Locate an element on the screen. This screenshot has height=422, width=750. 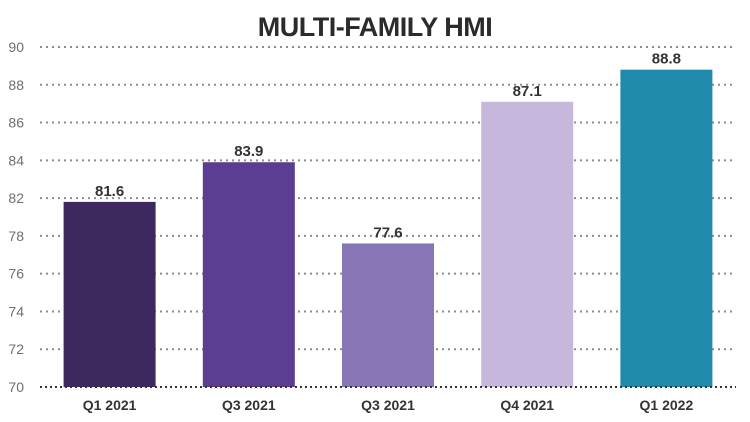
x-tick-label: Q4 2021 is located at coordinates (527, 405).